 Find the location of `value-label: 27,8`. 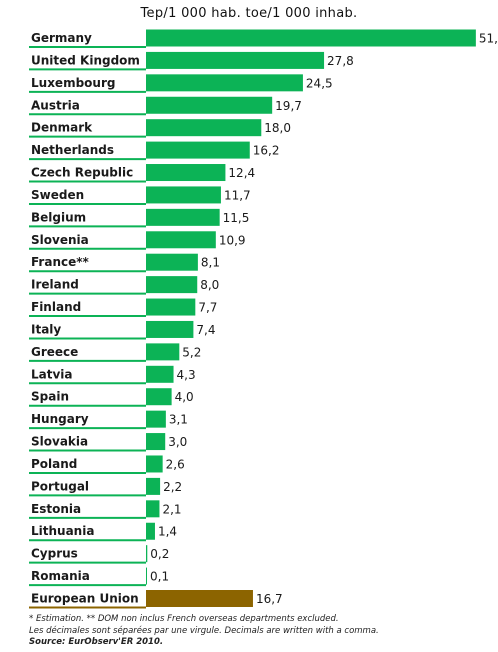

value-label: 27,8 is located at coordinates (340, 61).